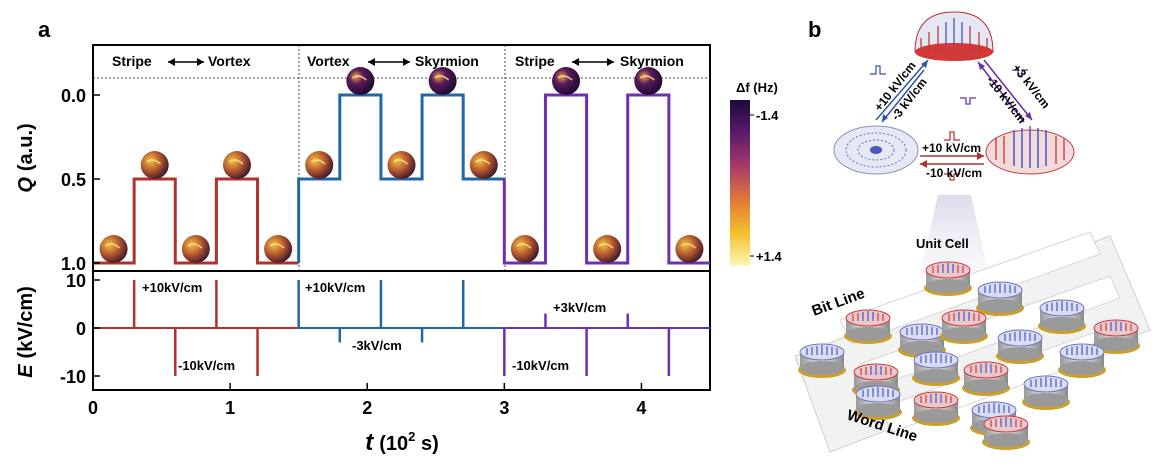 The height and width of the screenshot is (467, 1161). What do you see at coordinates (579, 307) in the screenshot?
I see `e-annot-5: +3kV/cm` at bounding box center [579, 307].